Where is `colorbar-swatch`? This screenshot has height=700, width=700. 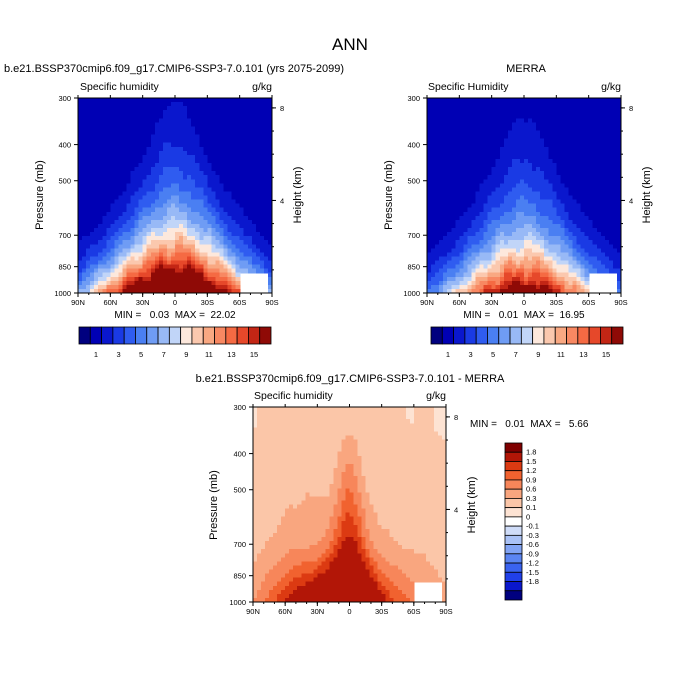
colorbar-swatch is located at coordinates (470, 335).